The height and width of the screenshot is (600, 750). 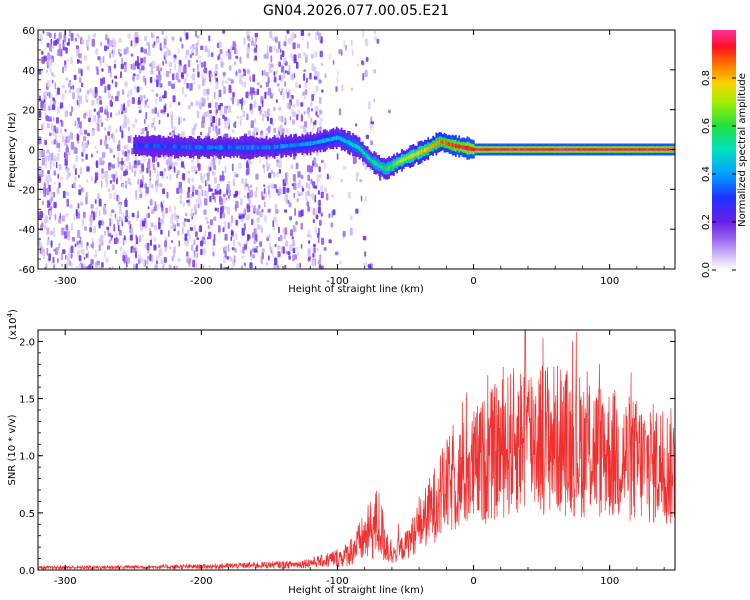 I want to click on snr-y-axis-label: SNR (10 * v/v), so click(x=12, y=449).